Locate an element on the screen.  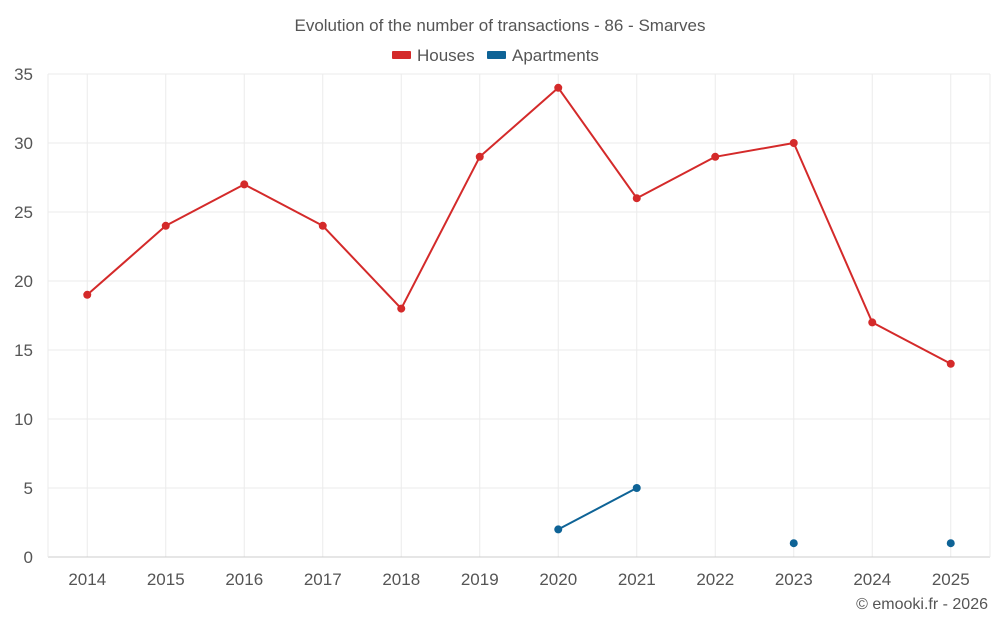
point-houses-2023 is located at coordinates (793, 143).